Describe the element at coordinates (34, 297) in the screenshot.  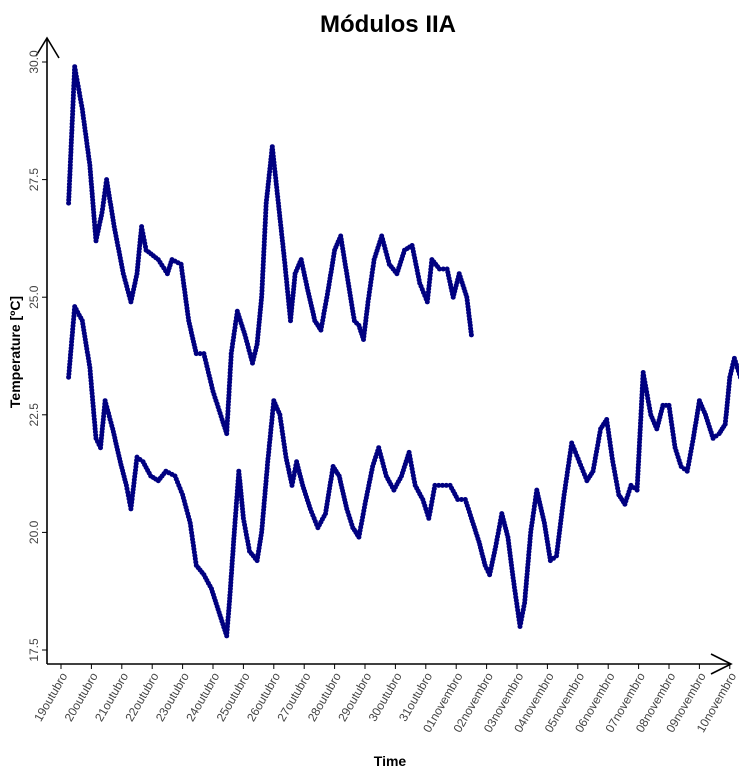
I see `y-tick-label: 25.0` at that location.